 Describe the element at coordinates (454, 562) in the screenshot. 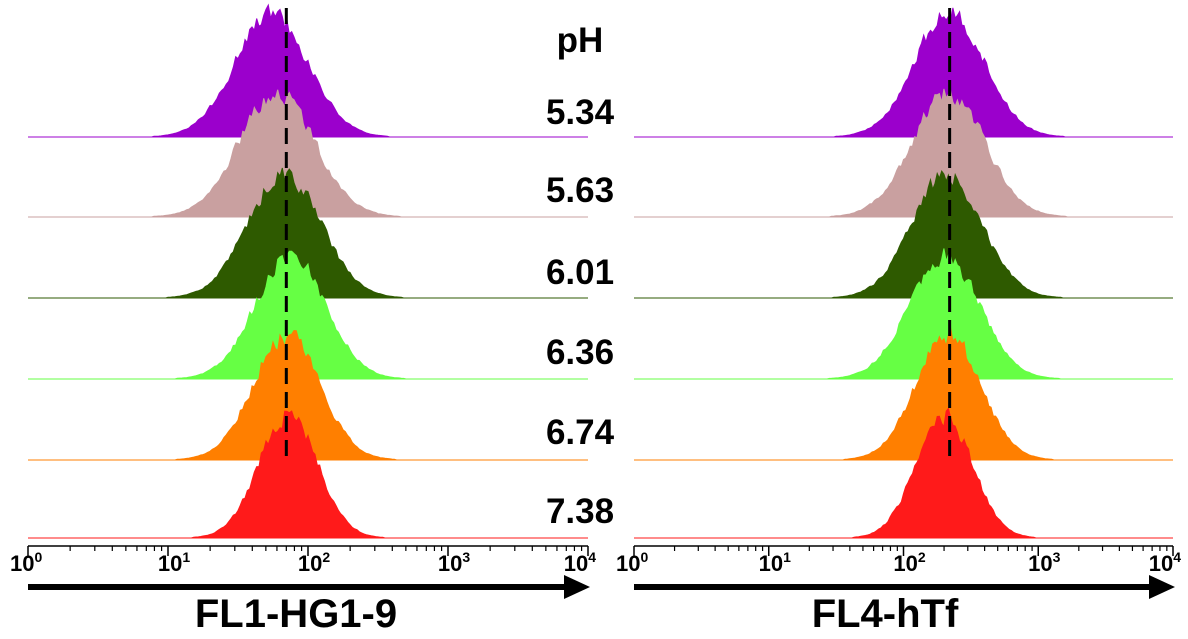

I see `x-tick-label-left: 10³` at that location.